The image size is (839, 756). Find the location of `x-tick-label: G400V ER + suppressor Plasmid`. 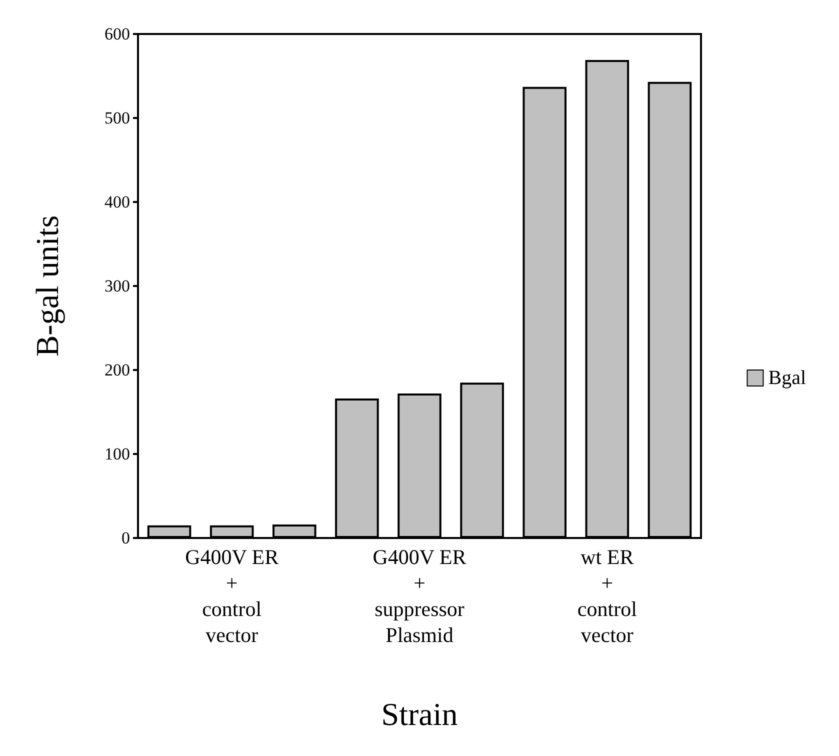

x-tick-label: G400V ER + suppressor Plasmid is located at coordinates (419, 596).